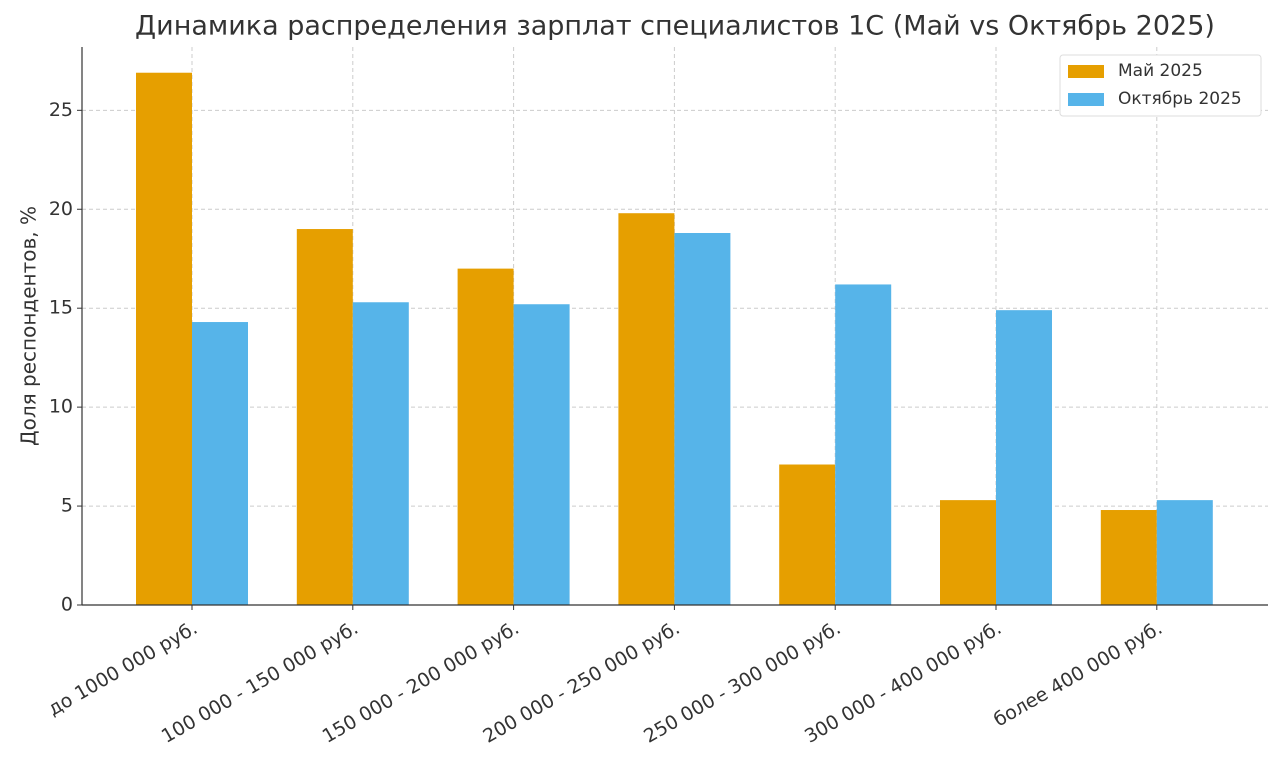  I want to click on y-tick-label: 20, so click(61, 209).